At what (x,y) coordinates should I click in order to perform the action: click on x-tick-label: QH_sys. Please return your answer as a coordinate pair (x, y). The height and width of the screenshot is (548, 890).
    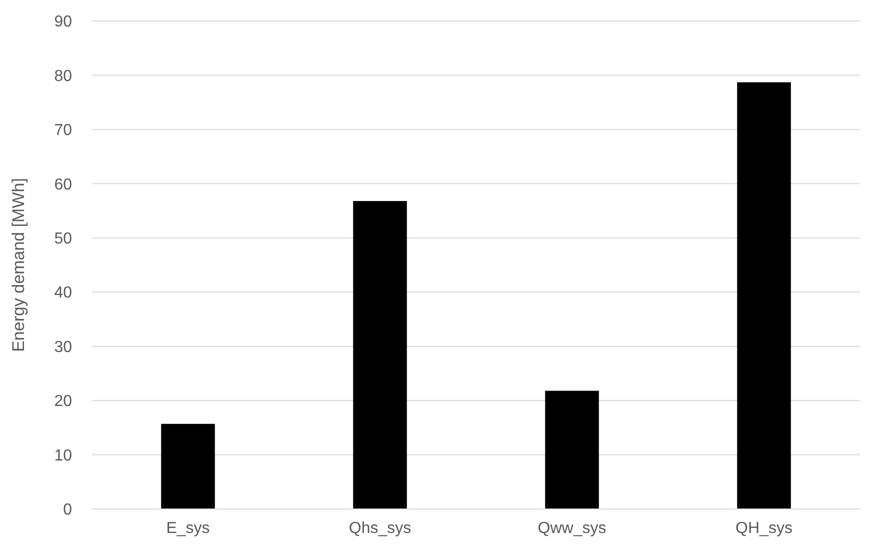
    Looking at the image, I should click on (764, 528).